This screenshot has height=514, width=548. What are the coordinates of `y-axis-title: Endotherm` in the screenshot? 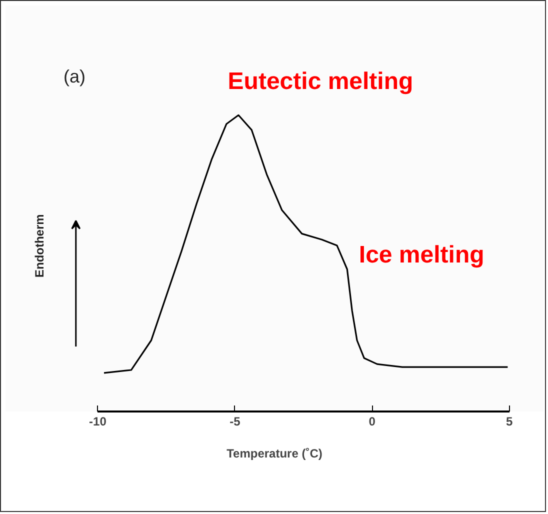 It's located at (39, 246).